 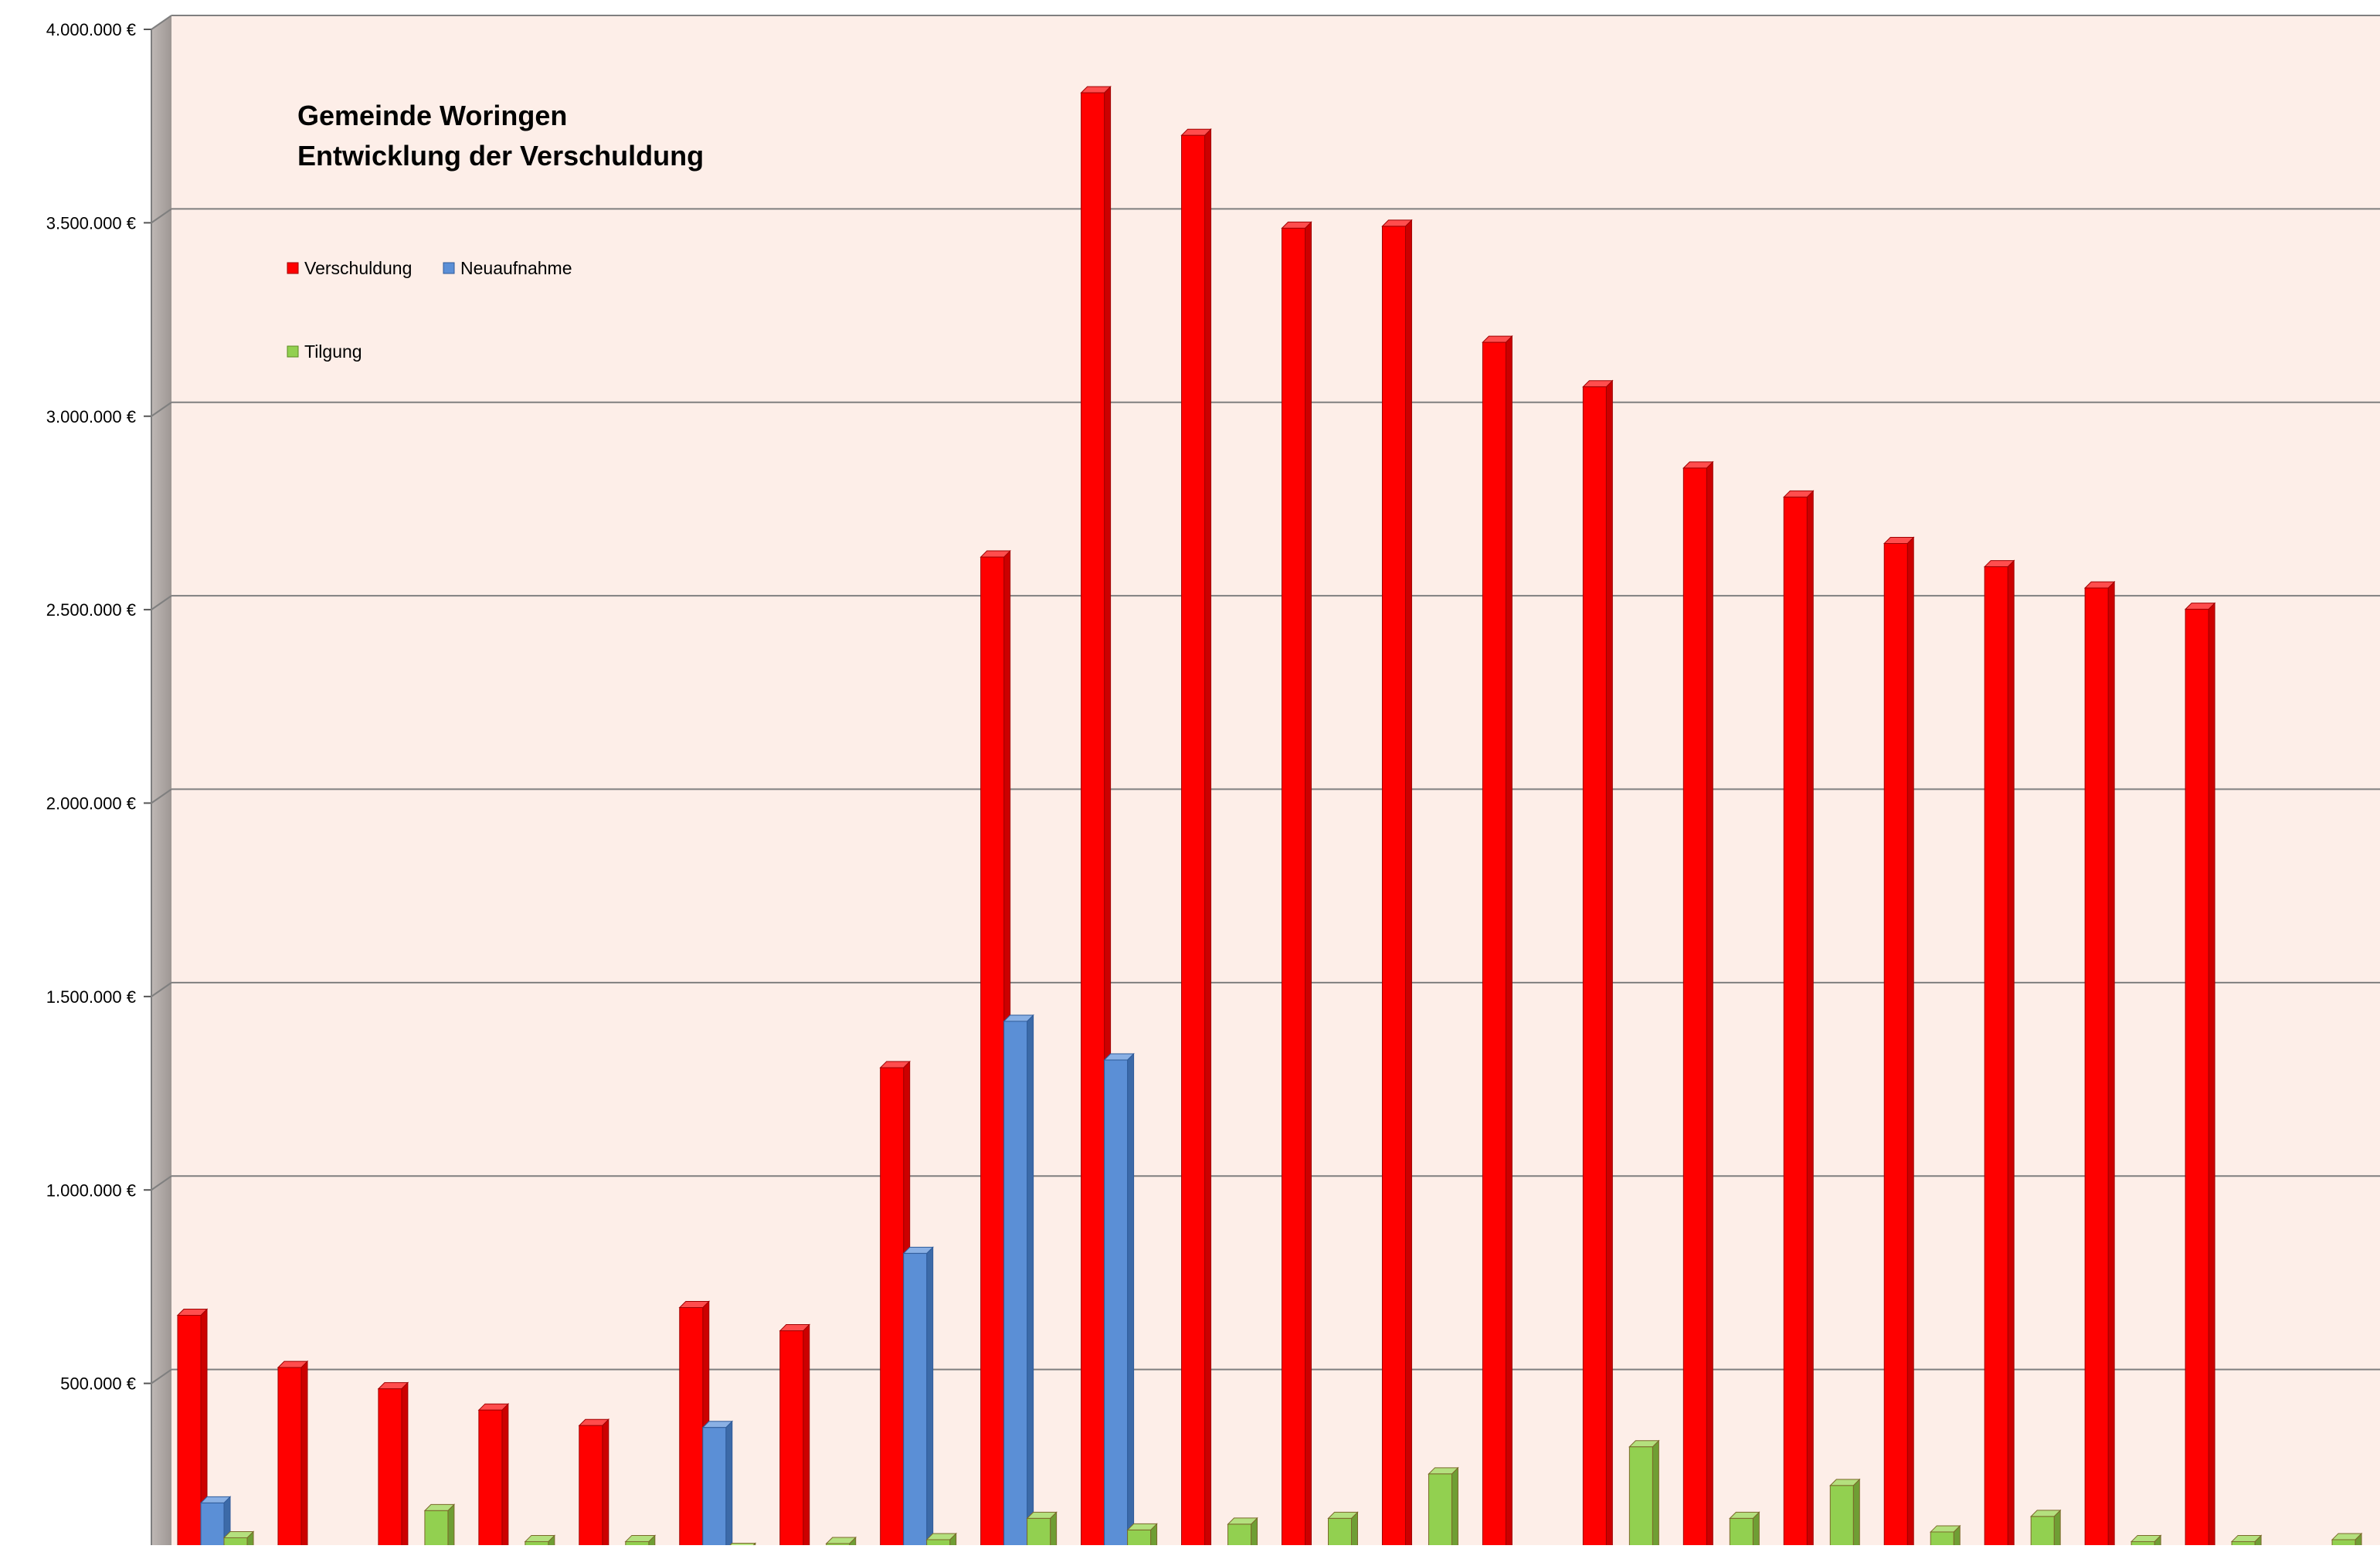 I want to click on legend-label-tilgung: Tilgung, so click(x=333, y=351).